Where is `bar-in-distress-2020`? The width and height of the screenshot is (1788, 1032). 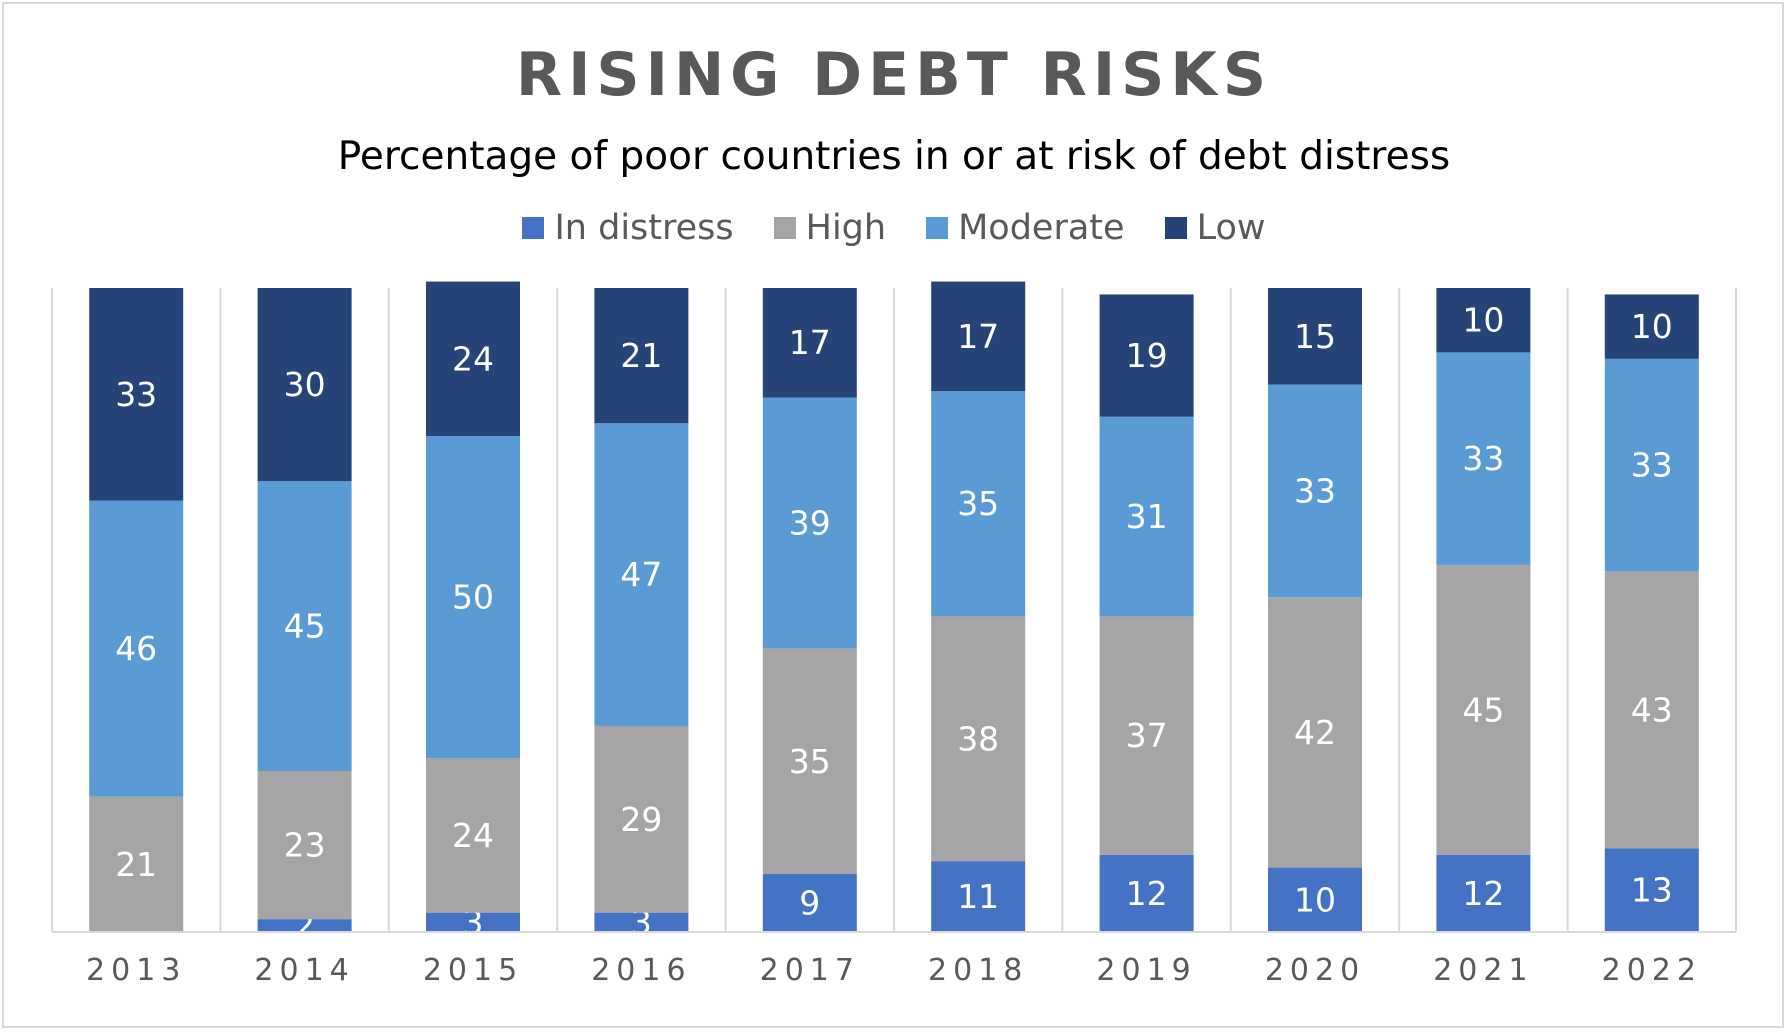
bar-in-distress-2020 is located at coordinates (1315, 899).